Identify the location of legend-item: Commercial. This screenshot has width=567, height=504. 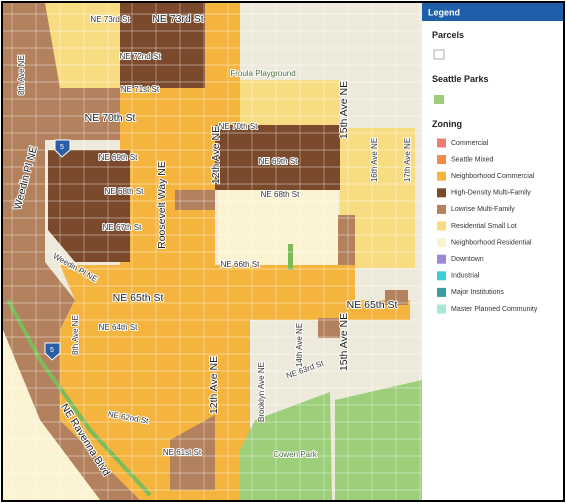
(470, 143).